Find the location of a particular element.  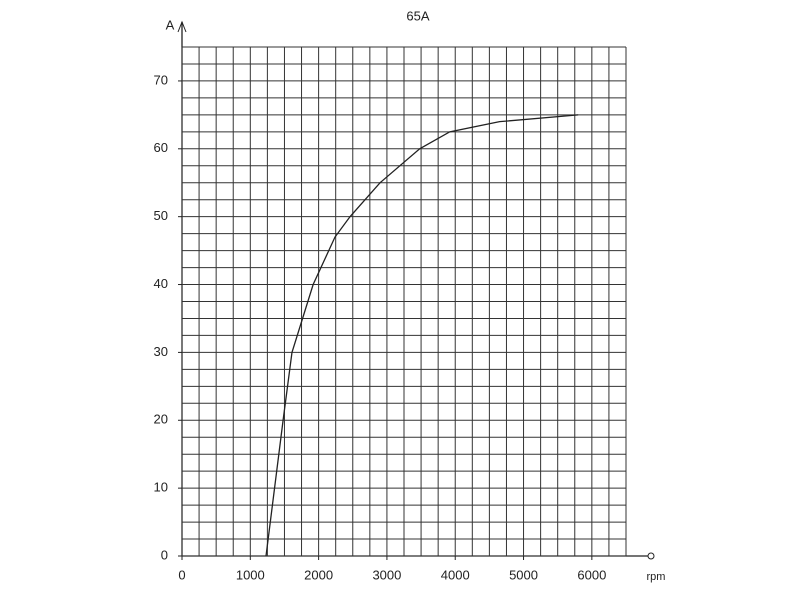

y-tick-label: 30 is located at coordinates (161, 351).